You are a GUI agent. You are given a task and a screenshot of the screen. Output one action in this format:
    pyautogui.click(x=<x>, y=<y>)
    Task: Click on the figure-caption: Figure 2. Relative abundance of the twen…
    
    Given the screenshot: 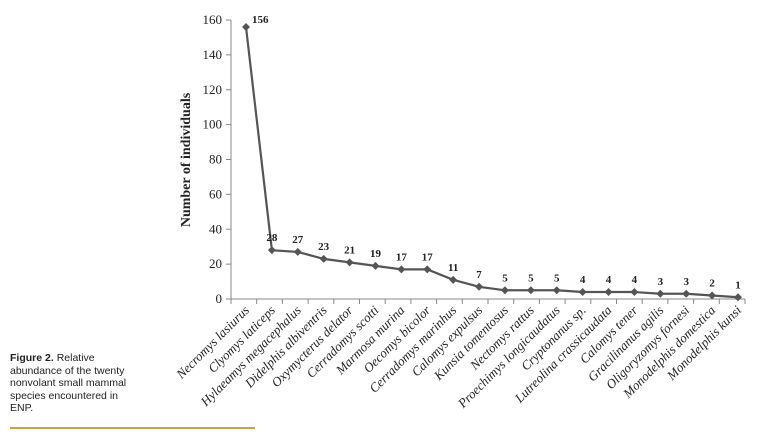 What is the action you would take?
    pyautogui.click(x=76, y=383)
    